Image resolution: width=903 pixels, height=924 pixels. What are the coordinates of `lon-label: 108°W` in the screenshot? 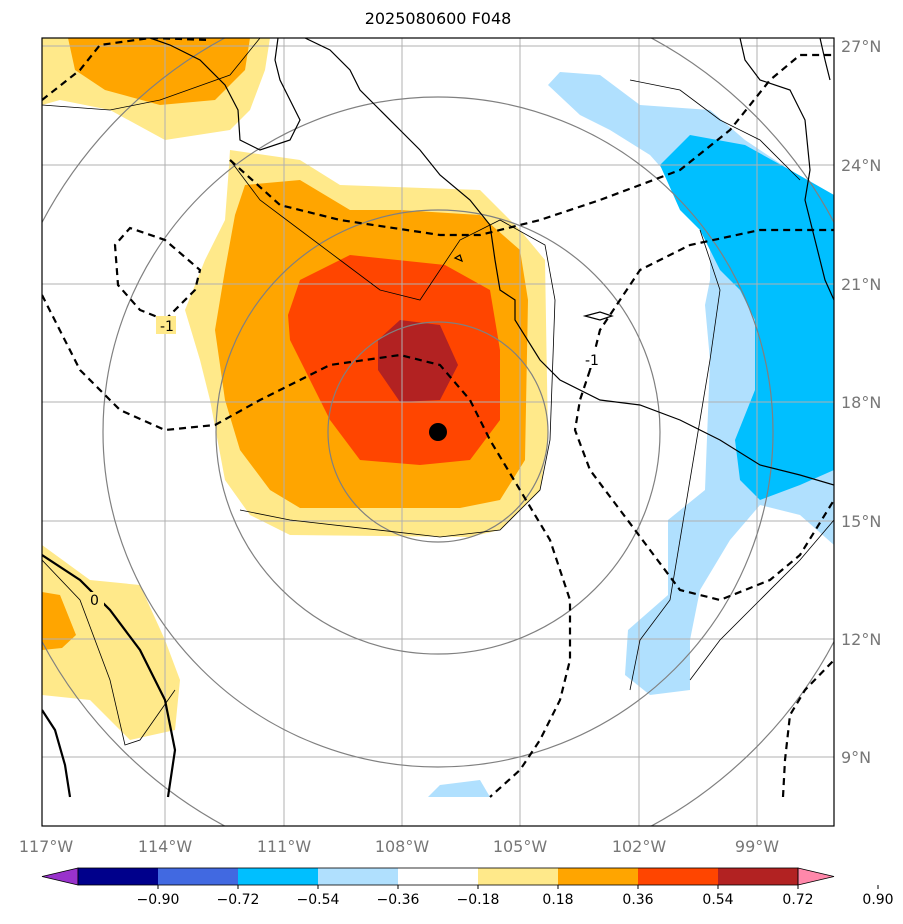 It's located at (402, 846).